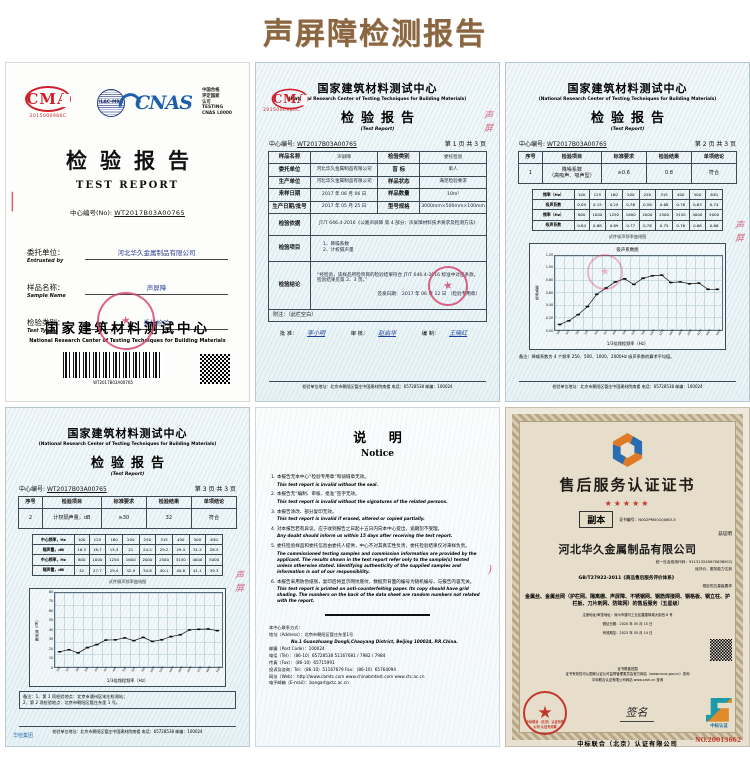  I want to click on frequency-caption: 试件吸声频率曲线图, so click(627, 236).